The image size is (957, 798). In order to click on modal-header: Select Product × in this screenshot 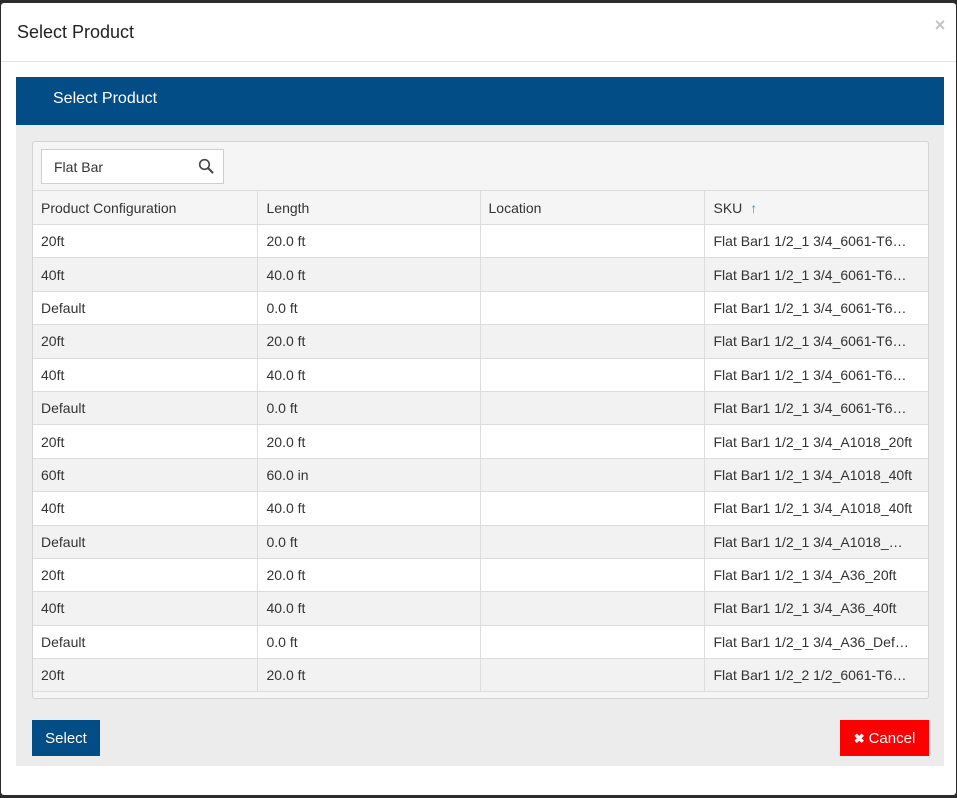, I will do `click(478, 32)`.